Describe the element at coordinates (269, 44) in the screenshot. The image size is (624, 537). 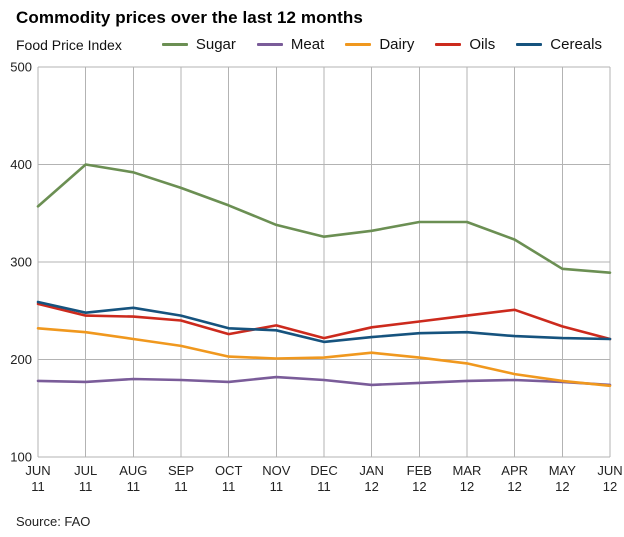
I see `legend-swatch-meat-icon` at that location.